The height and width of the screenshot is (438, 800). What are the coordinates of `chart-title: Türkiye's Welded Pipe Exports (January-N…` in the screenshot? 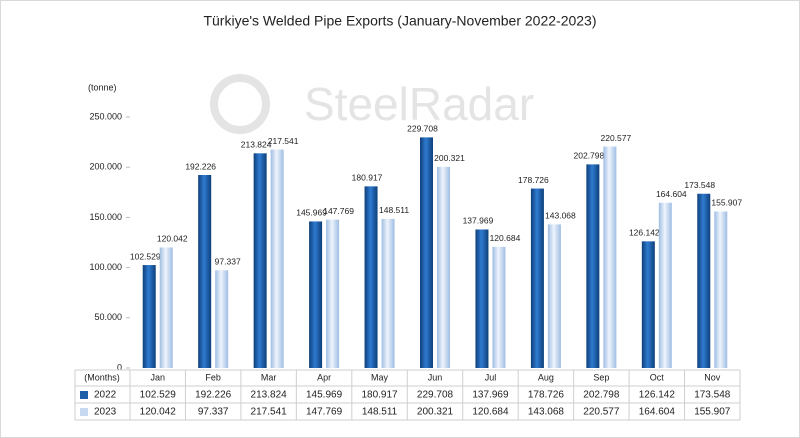 It's located at (399, 21).